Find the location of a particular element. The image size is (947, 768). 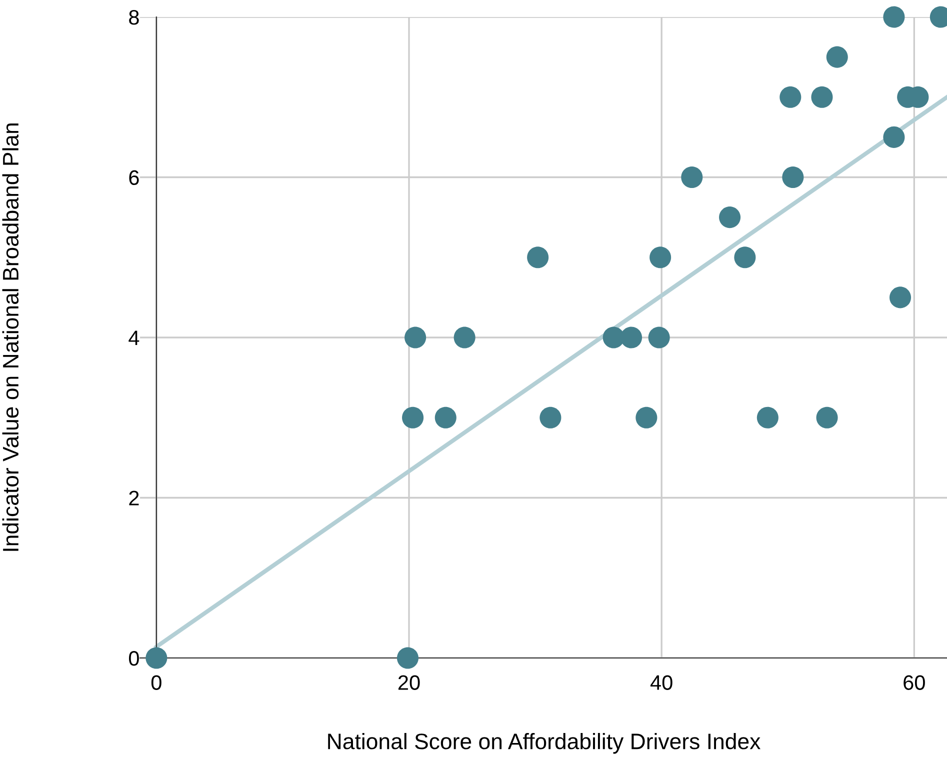

x-axis-title: National Score on Affordability Drivers Index is located at coordinates (544, 743).